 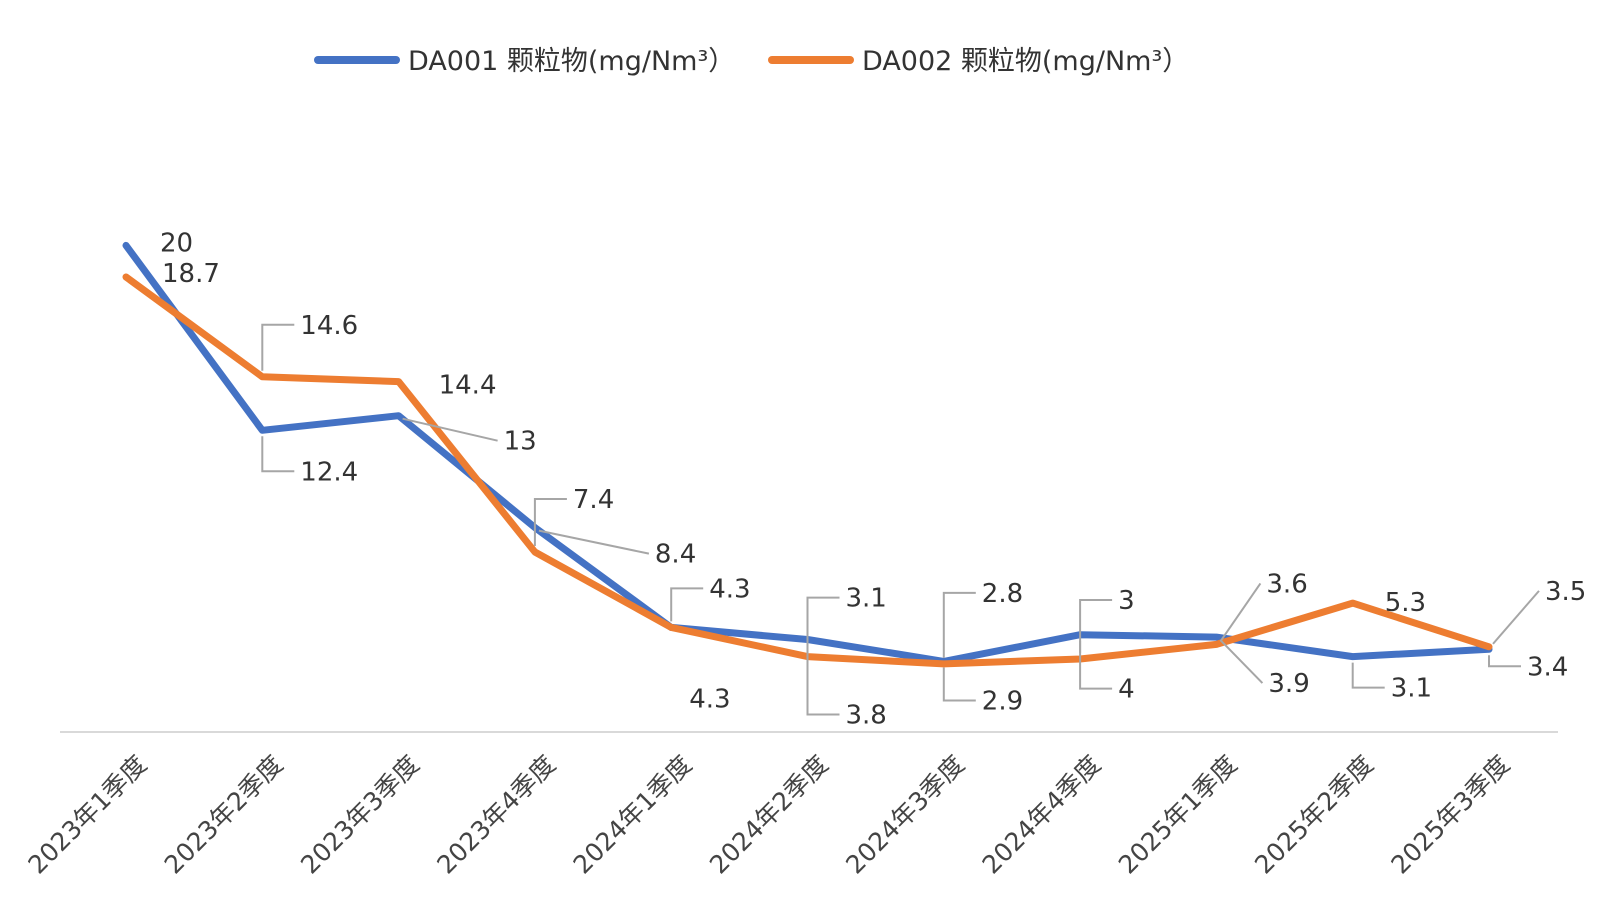 I want to click on legend: DA001 颗粒物(mg/Nm³） DA002 颗粒物(mg/Nm³）, so click(x=751, y=61).